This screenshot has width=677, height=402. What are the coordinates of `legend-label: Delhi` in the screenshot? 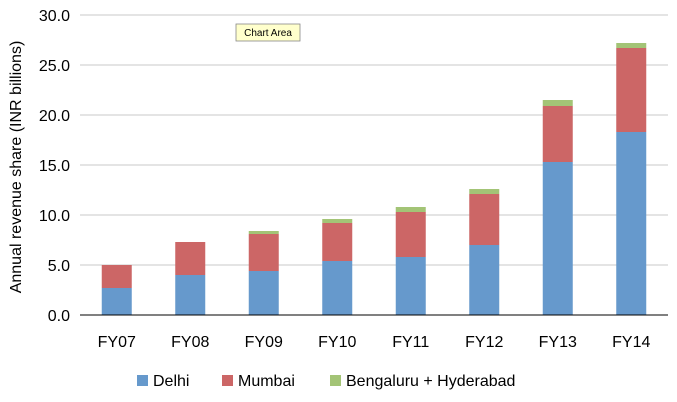 It's located at (171, 381).